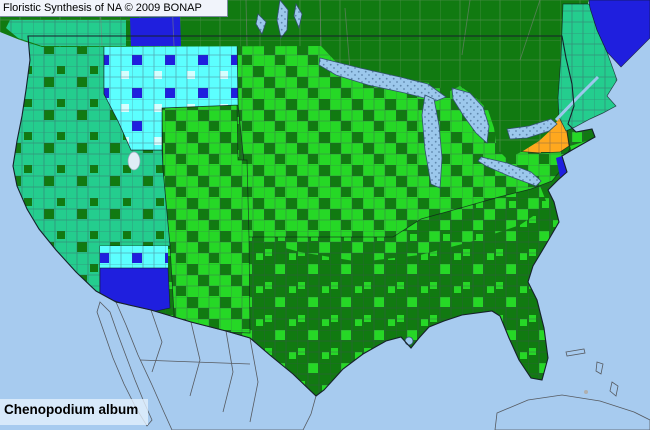  What do you see at coordinates (124, 364) in the screenshot?
I see `baja-california` at bounding box center [124, 364].